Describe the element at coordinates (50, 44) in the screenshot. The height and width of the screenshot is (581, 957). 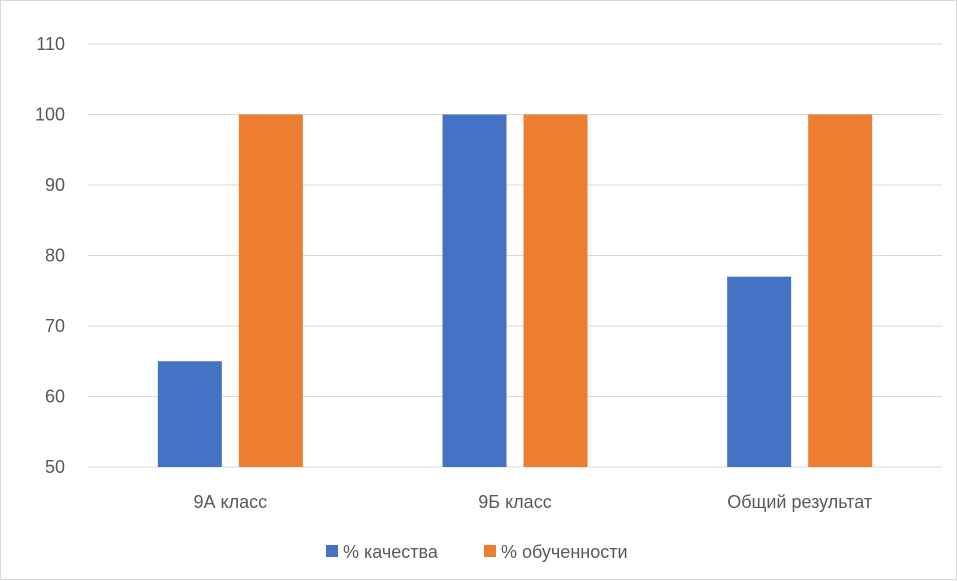
I see `y-tick-label-110: 110` at that location.